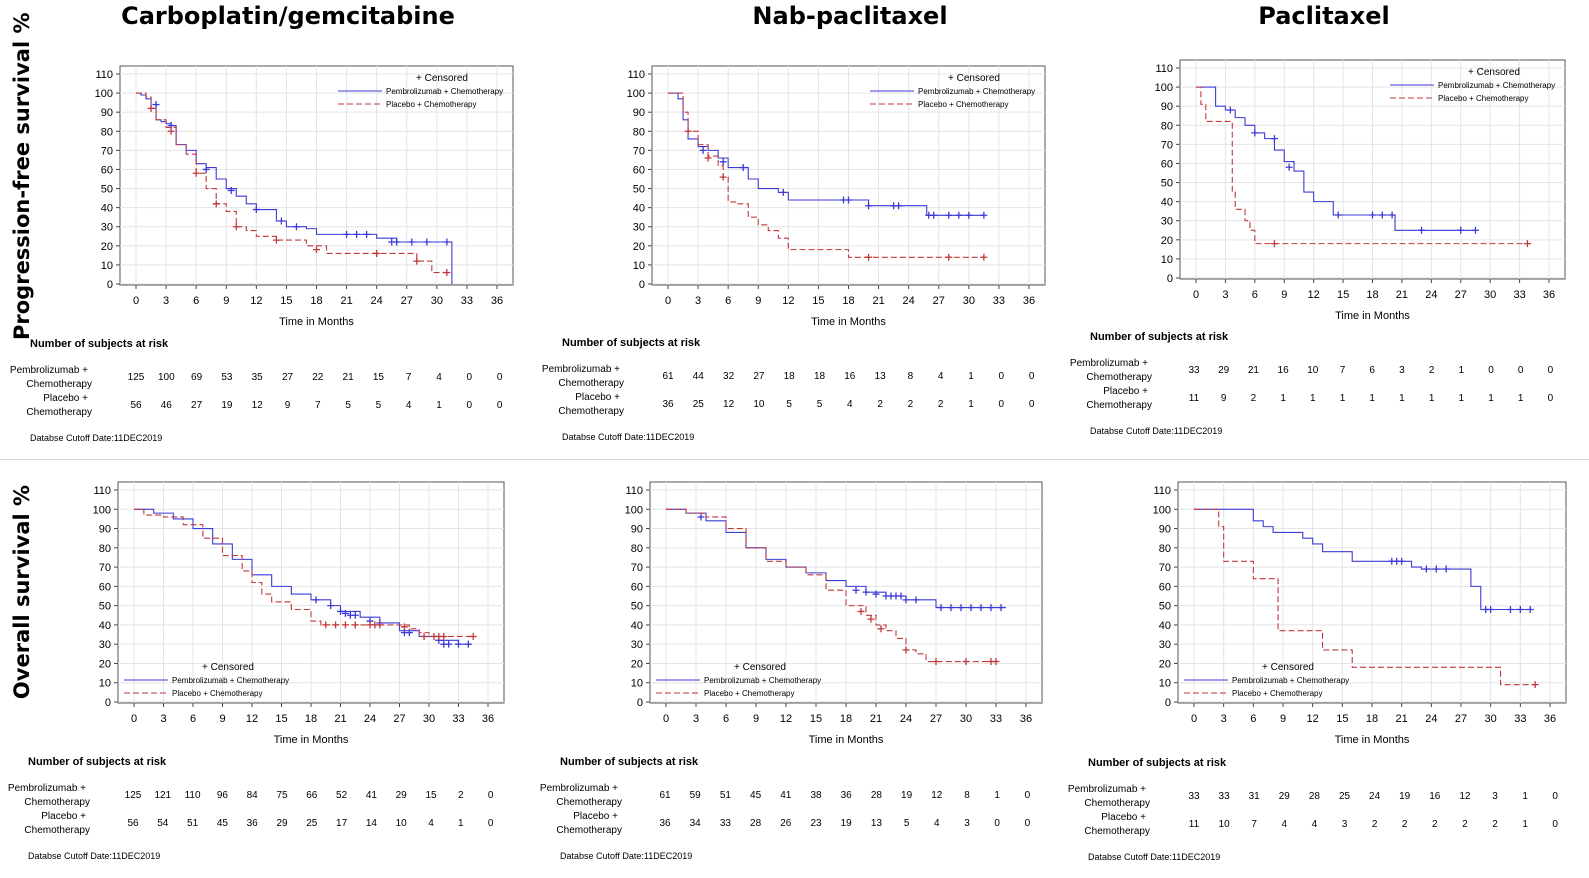  I want to click on placebo-curve, so click(293, 183).